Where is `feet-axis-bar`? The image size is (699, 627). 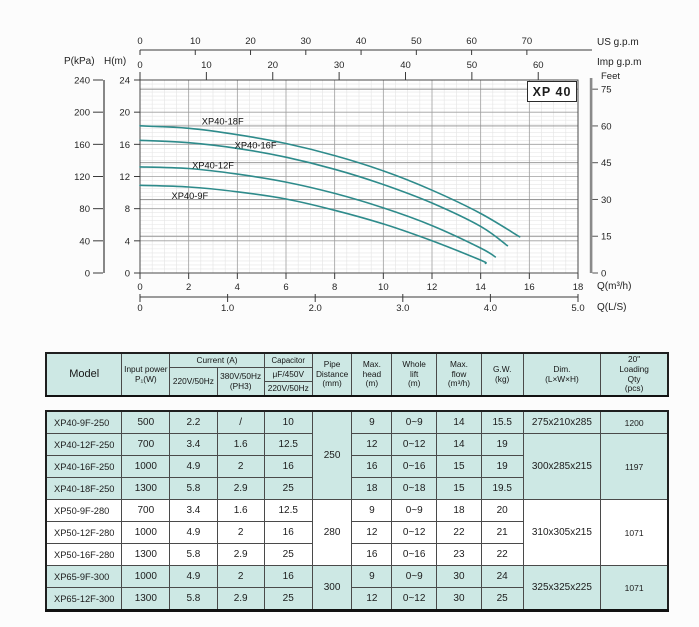 feet-axis-bar is located at coordinates (591, 175).